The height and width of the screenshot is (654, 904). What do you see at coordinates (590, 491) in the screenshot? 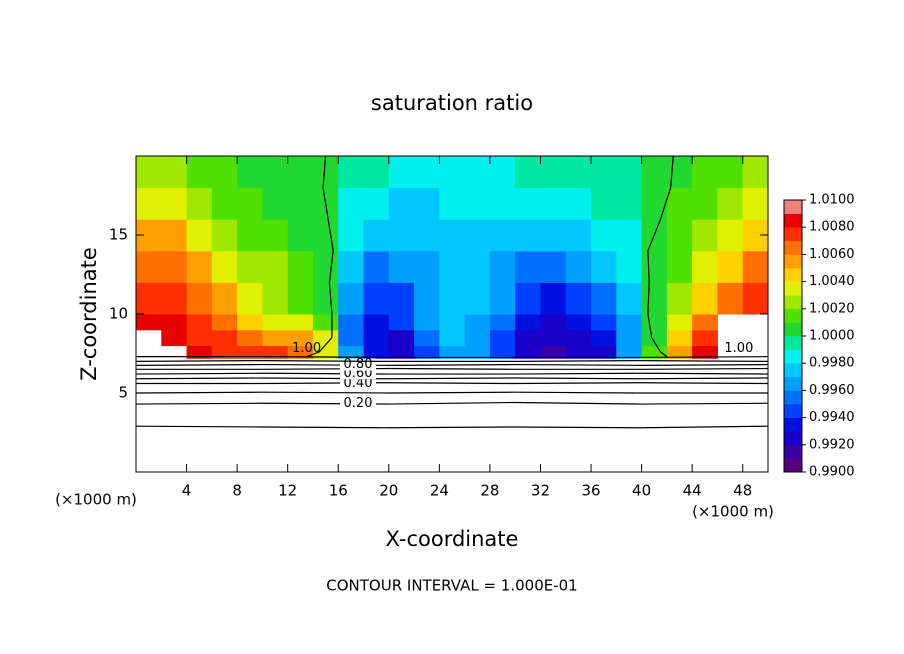
I see `x-tick-label: 36` at bounding box center [590, 491].